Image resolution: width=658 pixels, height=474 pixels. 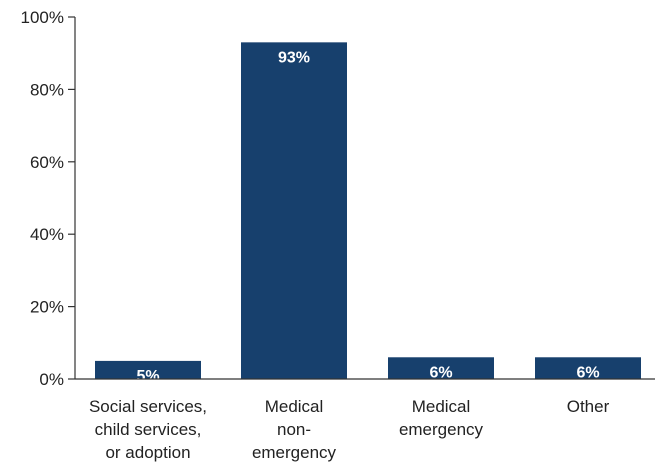 I want to click on y-tick-label: 20%, so click(x=47, y=307).